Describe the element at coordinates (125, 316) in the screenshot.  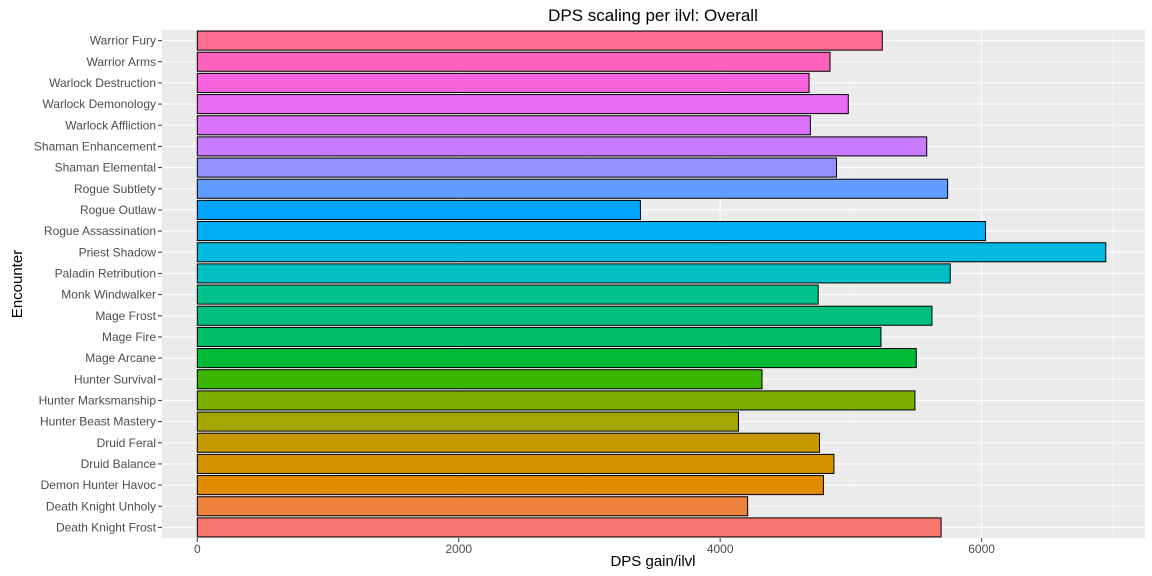
I see `y-tick-label: Mage Frost` at that location.